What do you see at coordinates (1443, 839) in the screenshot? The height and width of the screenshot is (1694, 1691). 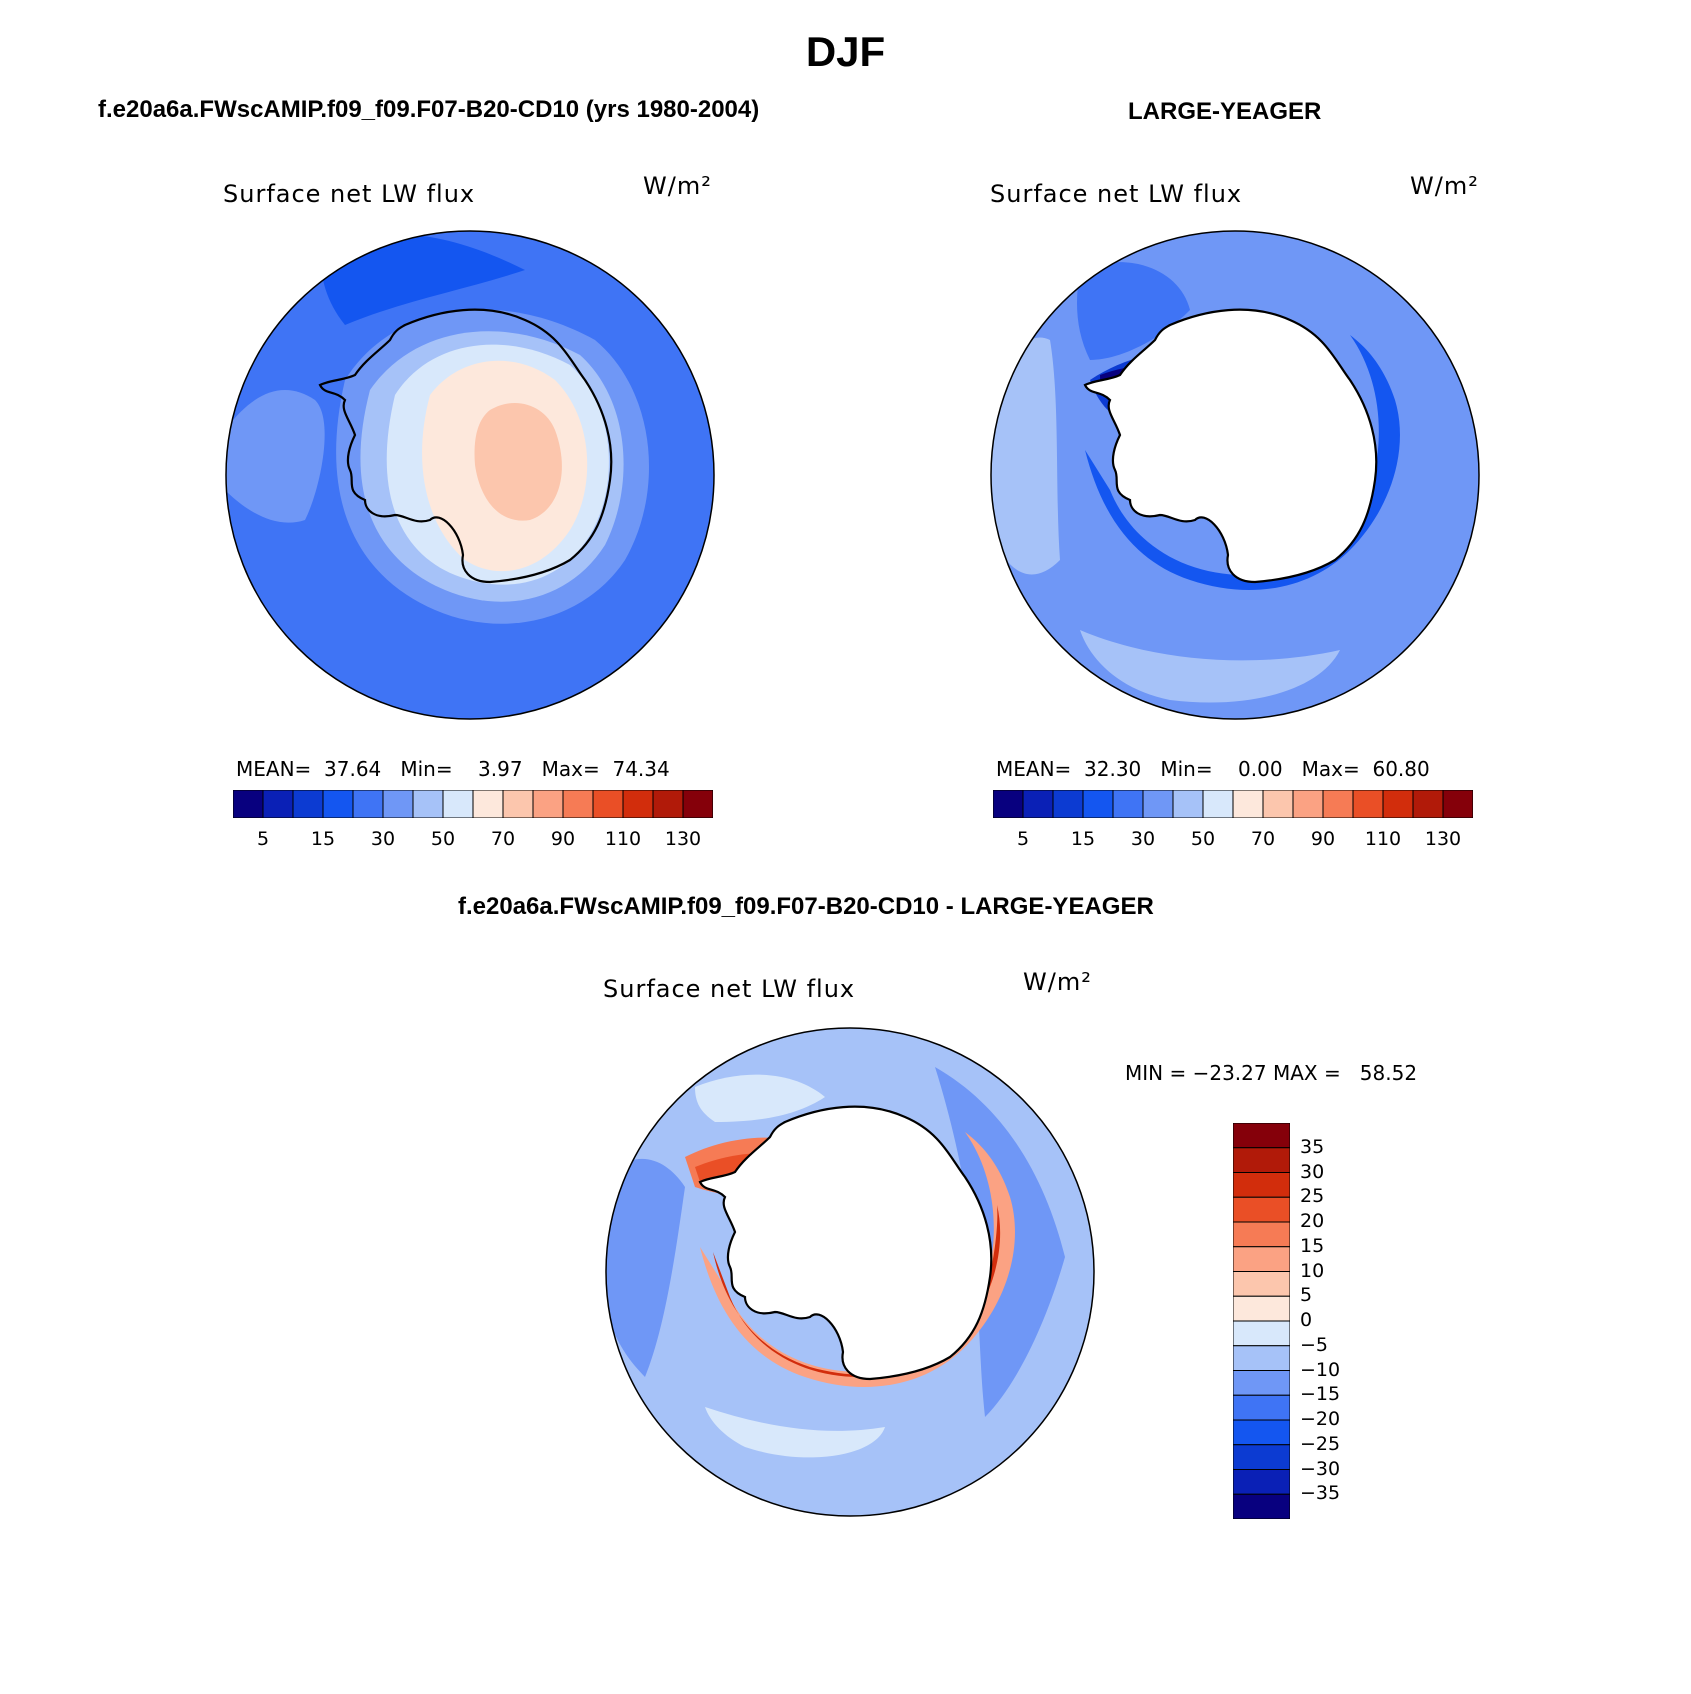 I see `colorbar-tick-label: 130` at bounding box center [1443, 839].